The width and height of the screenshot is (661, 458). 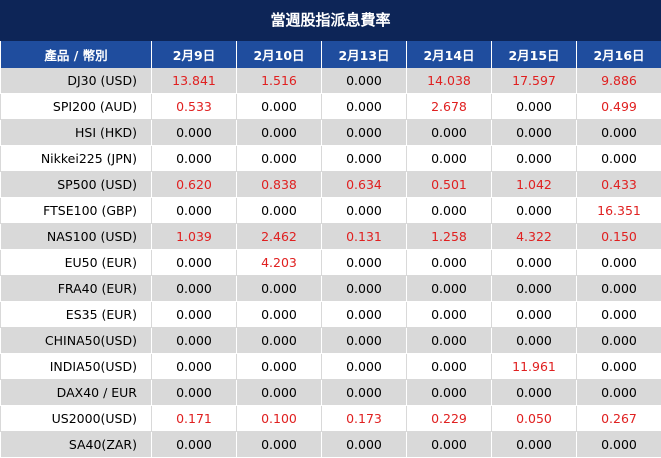 What do you see at coordinates (279, 236) in the screenshot?
I see `rate-cell: 2.462` at bounding box center [279, 236].